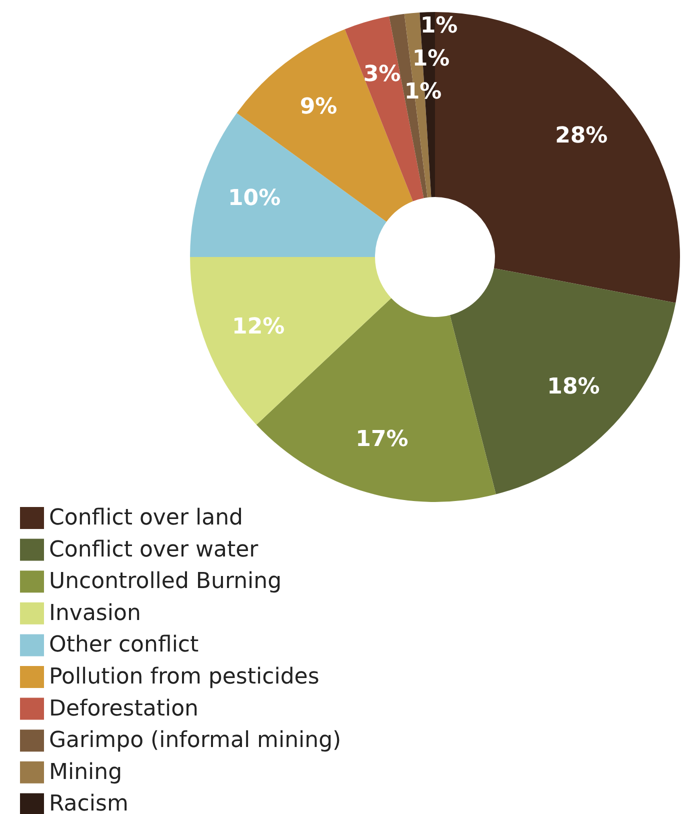  Describe the element at coordinates (254, 198) in the screenshot. I see `data-label: 10%` at that location.